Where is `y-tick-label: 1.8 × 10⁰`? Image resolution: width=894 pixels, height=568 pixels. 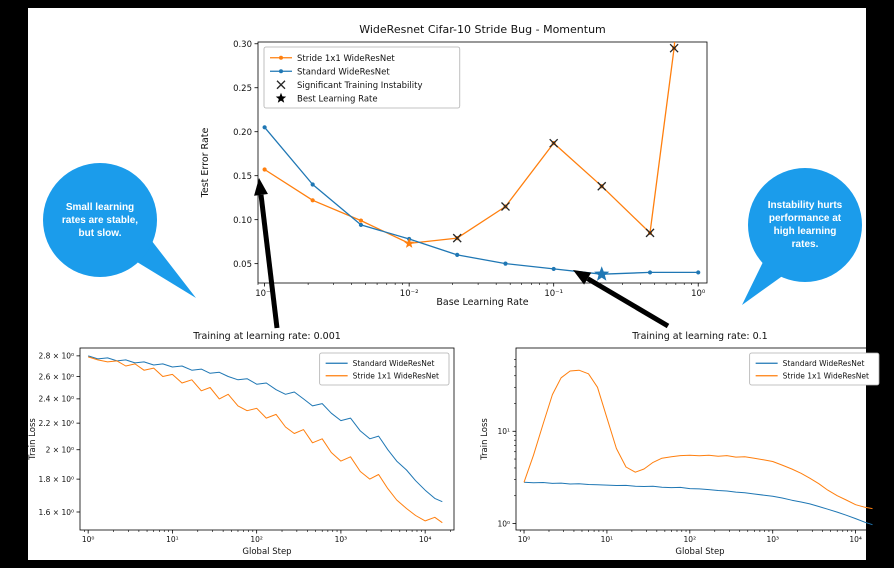
y-tick-label: 1.8 × 10⁰ is located at coordinates (56, 479).